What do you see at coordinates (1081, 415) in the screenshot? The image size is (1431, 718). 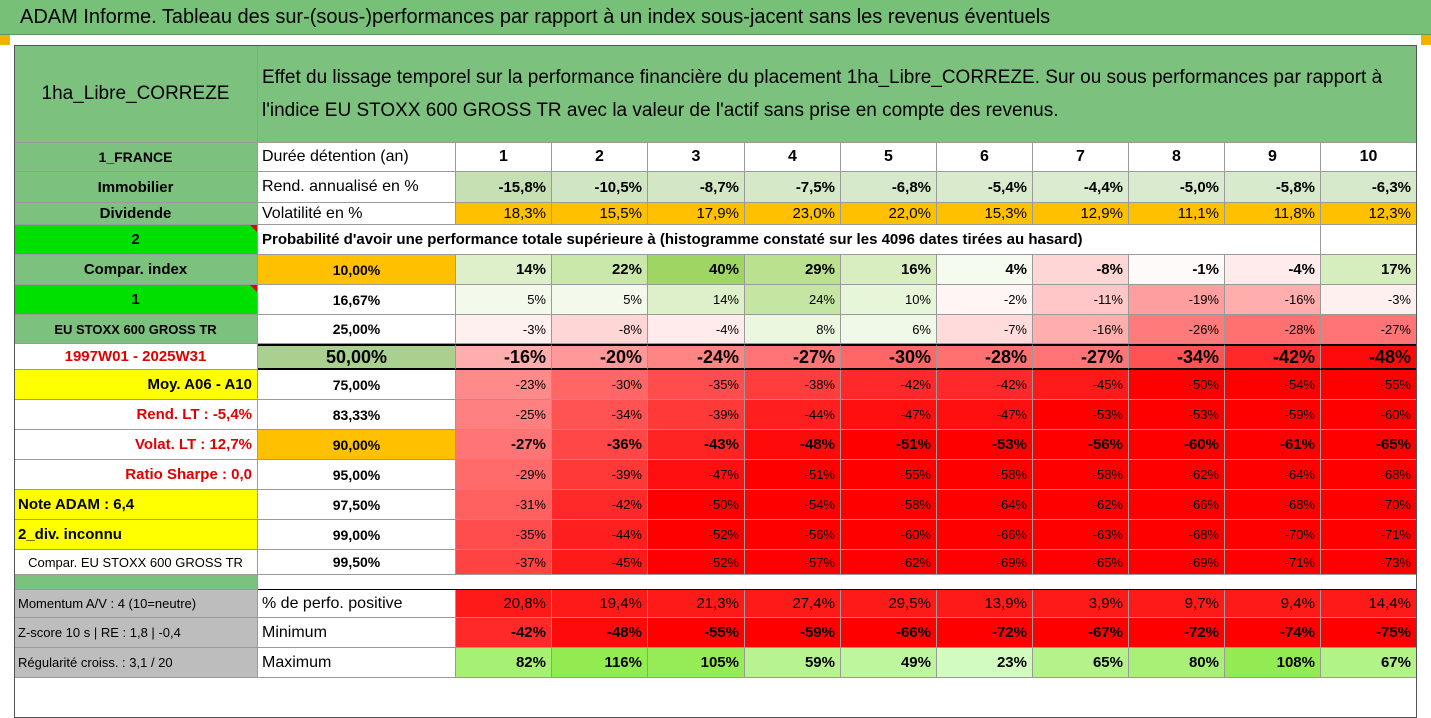 I see `percentile-value: -53%` at bounding box center [1081, 415].